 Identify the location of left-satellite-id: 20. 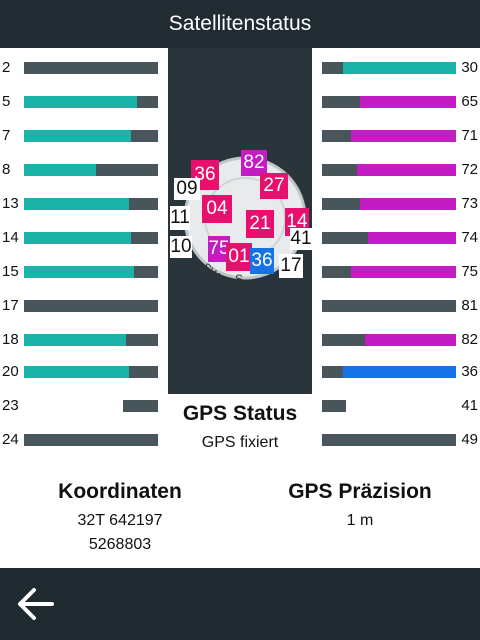
(10, 371).